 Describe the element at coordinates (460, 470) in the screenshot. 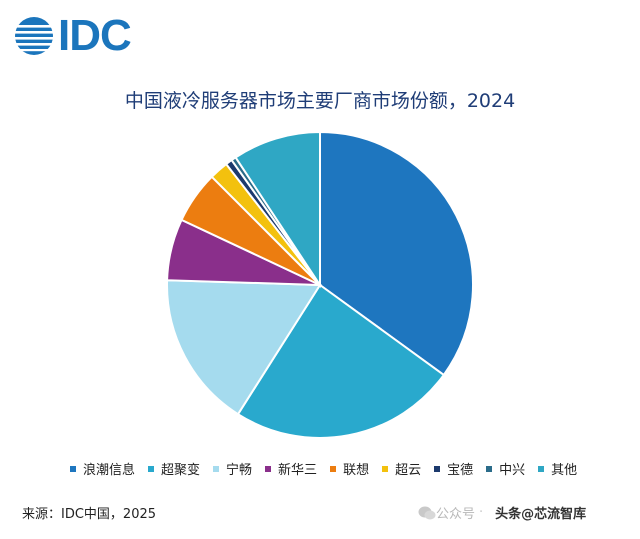

I see `legend-label: 宝德` at that location.